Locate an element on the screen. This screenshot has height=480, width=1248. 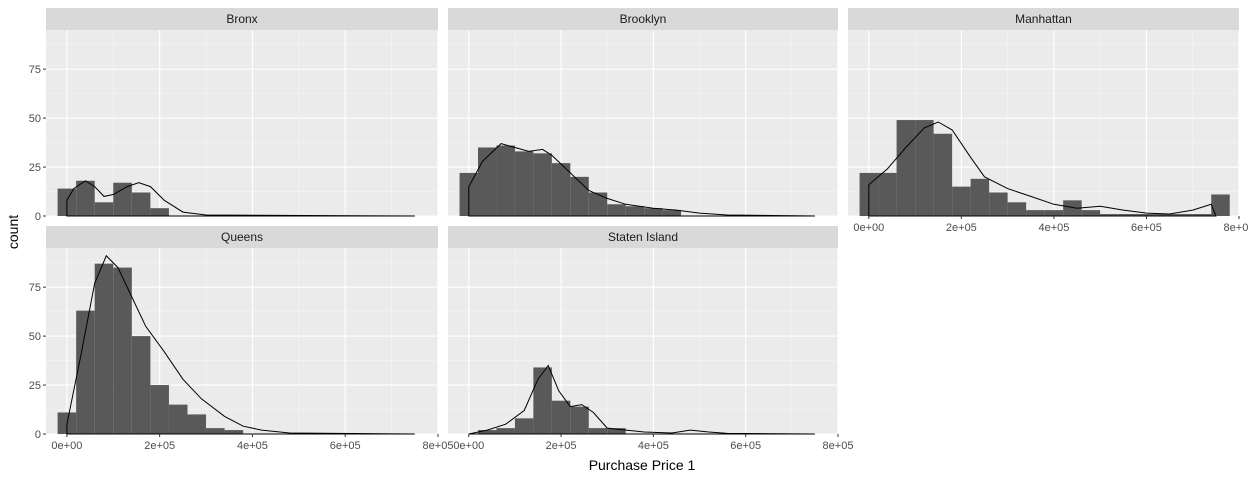
strip-label-staten-island: Staten Island is located at coordinates (643, 237).